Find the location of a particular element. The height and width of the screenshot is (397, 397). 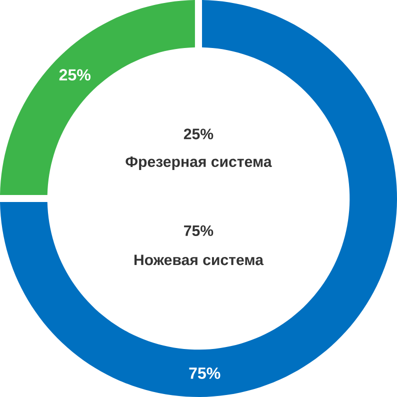

data-label: 75% is located at coordinates (204, 373).